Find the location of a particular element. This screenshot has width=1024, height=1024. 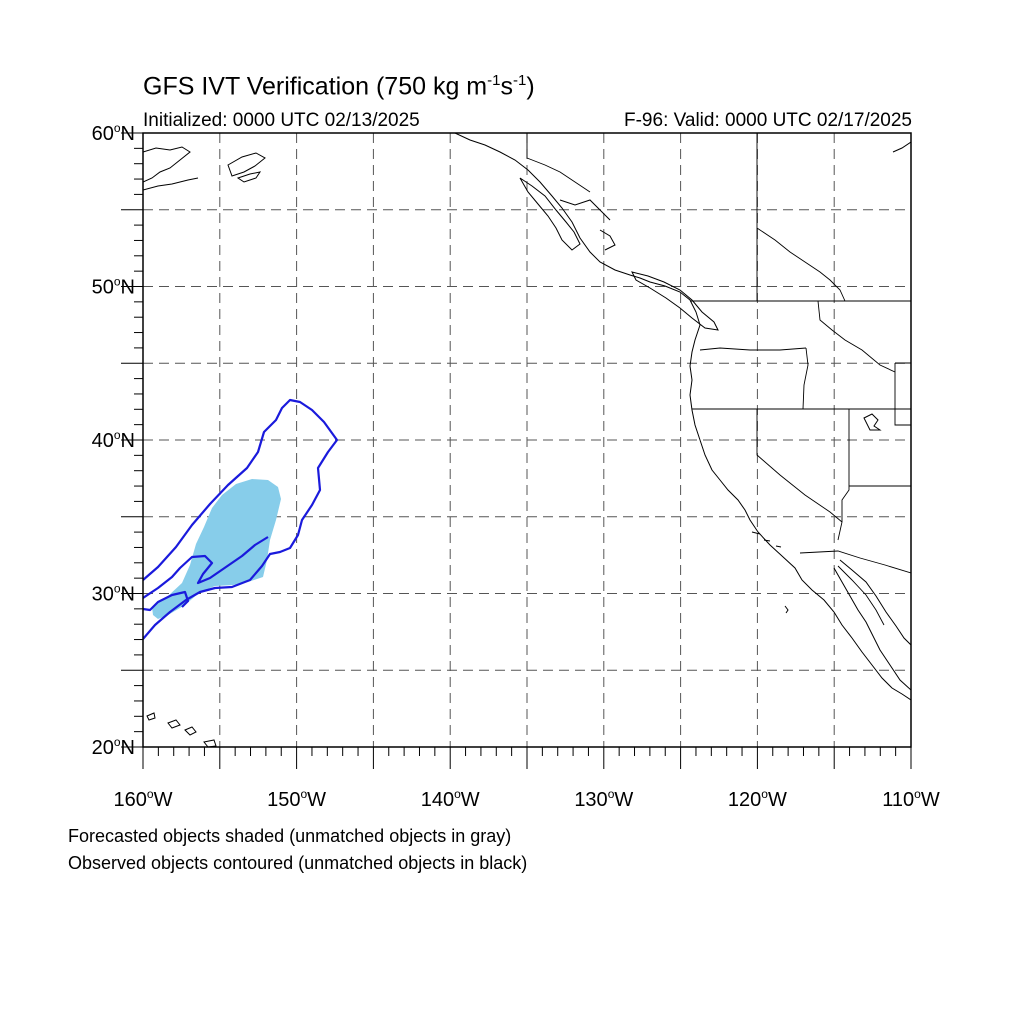

lat-label-value: 30 is located at coordinates (103, 595).